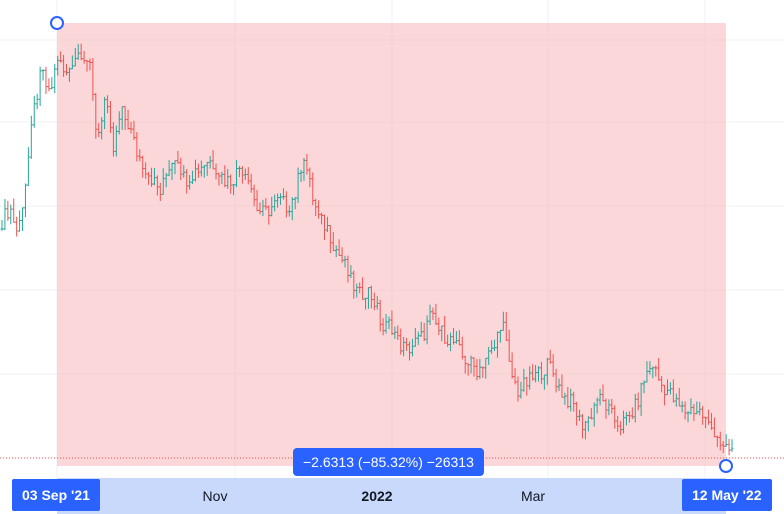  I want to click on end-date-badge: 12 May '22, so click(727, 495).